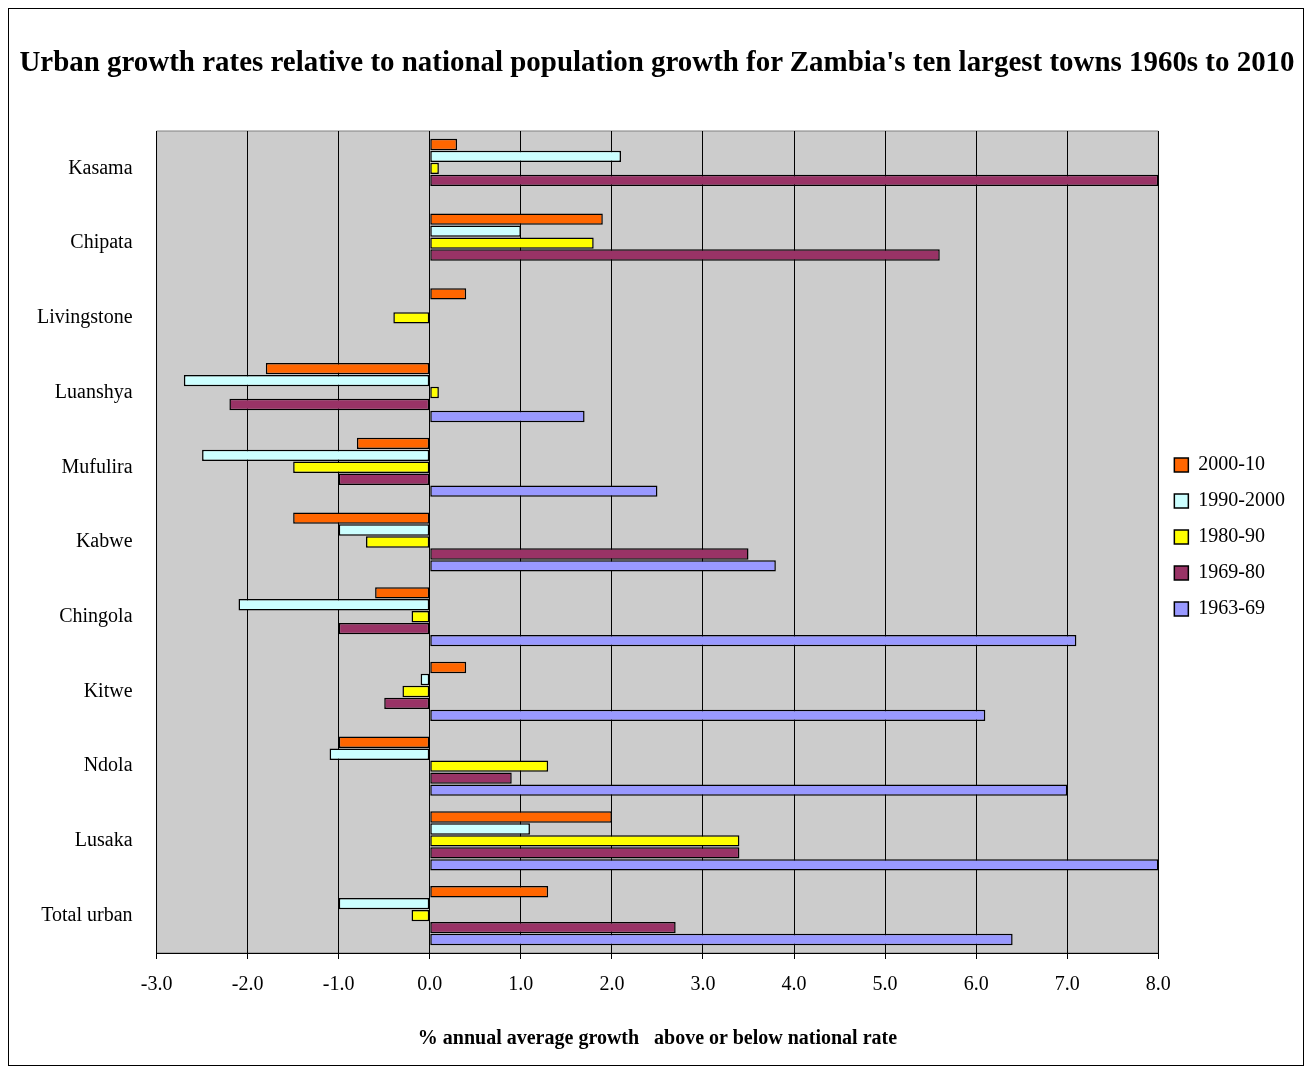  What do you see at coordinates (103, 839) in the screenshot?
I see `y-tick-label: Lusaka` at bounding box center [103, 839].